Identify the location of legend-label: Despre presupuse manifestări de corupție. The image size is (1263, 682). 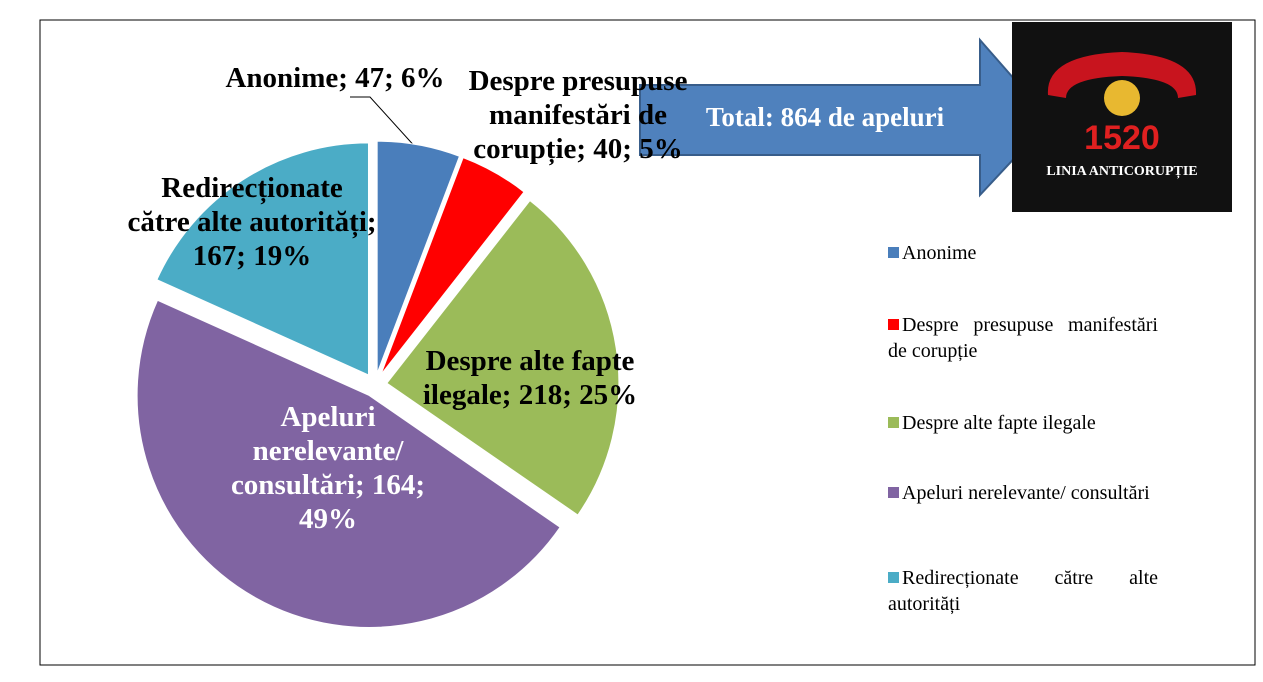
(1023, 338).